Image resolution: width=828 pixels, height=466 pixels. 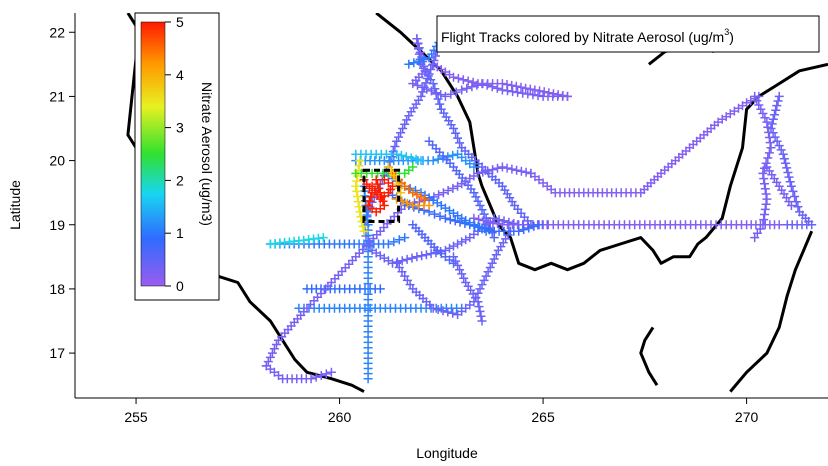 I want to click on x-axis-ticks: 255 260 265 270, so click(x=441, y=411).